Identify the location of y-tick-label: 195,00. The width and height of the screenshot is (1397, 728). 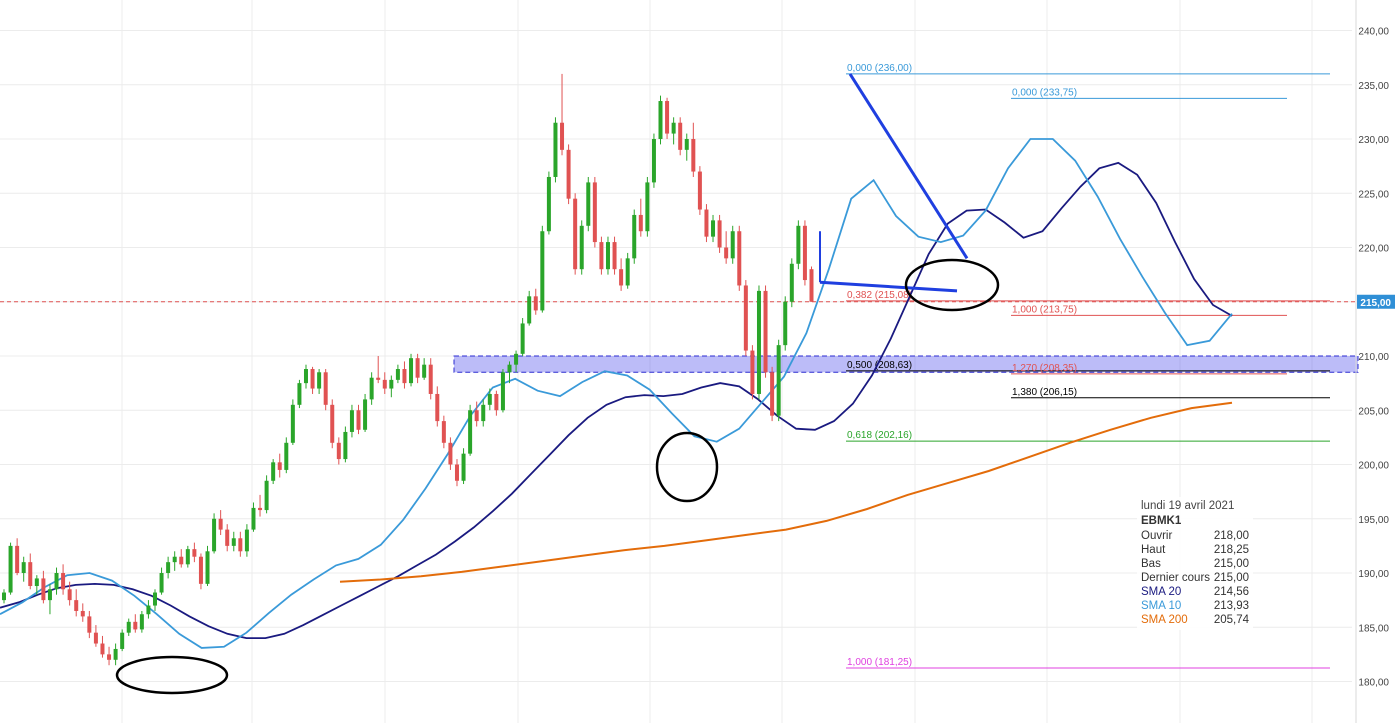
(1373, 520).